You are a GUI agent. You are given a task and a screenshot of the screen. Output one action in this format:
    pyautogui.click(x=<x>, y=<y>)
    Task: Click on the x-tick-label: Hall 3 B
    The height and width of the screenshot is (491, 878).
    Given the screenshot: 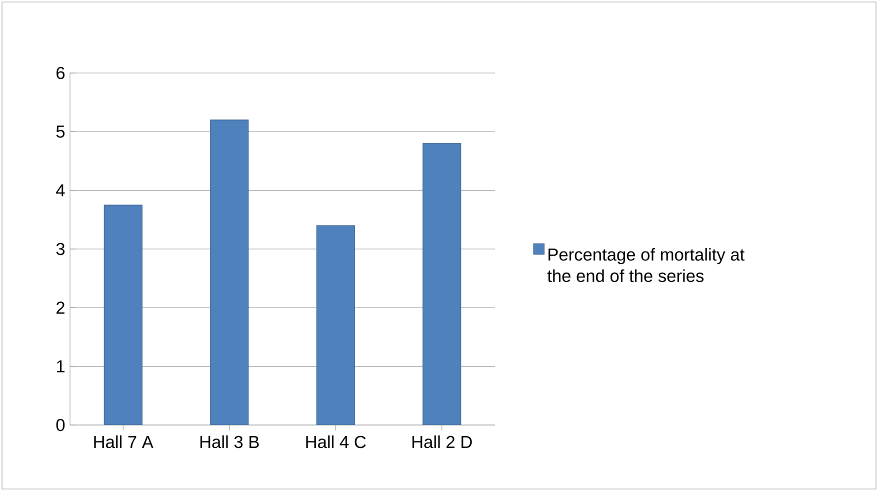 What is the action you would take?
    pyautogui.click(x=229, y=441)
    